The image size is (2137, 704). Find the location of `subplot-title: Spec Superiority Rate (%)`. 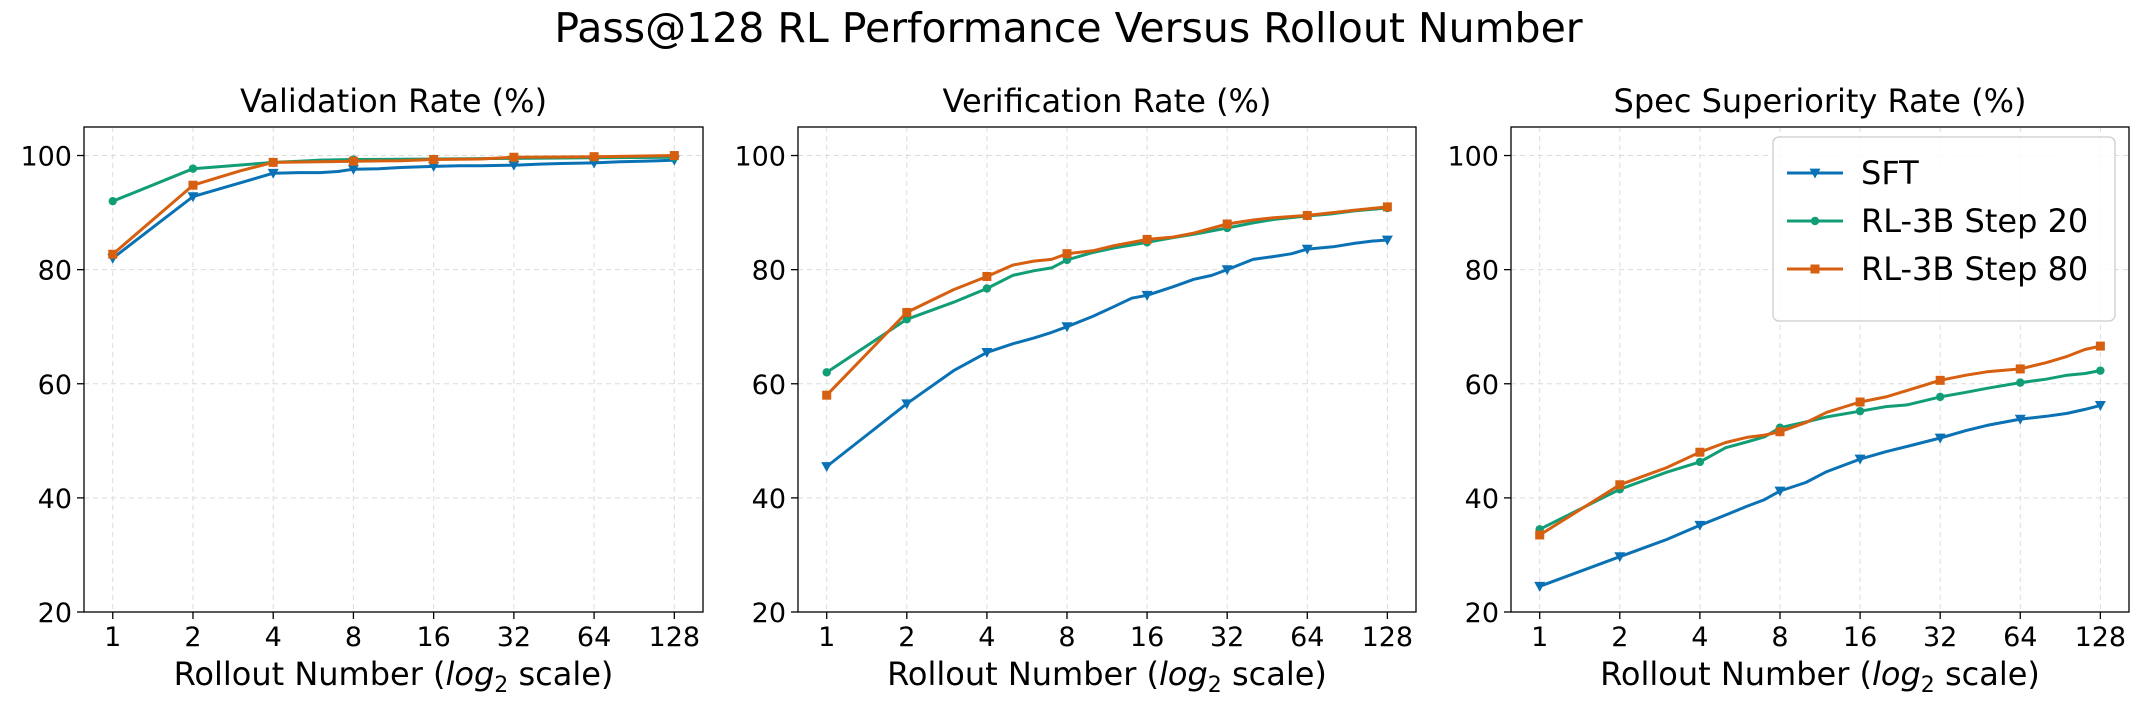

subplot-title: Spec Superiority Rate (%) is located at coordinates (1820, 101).